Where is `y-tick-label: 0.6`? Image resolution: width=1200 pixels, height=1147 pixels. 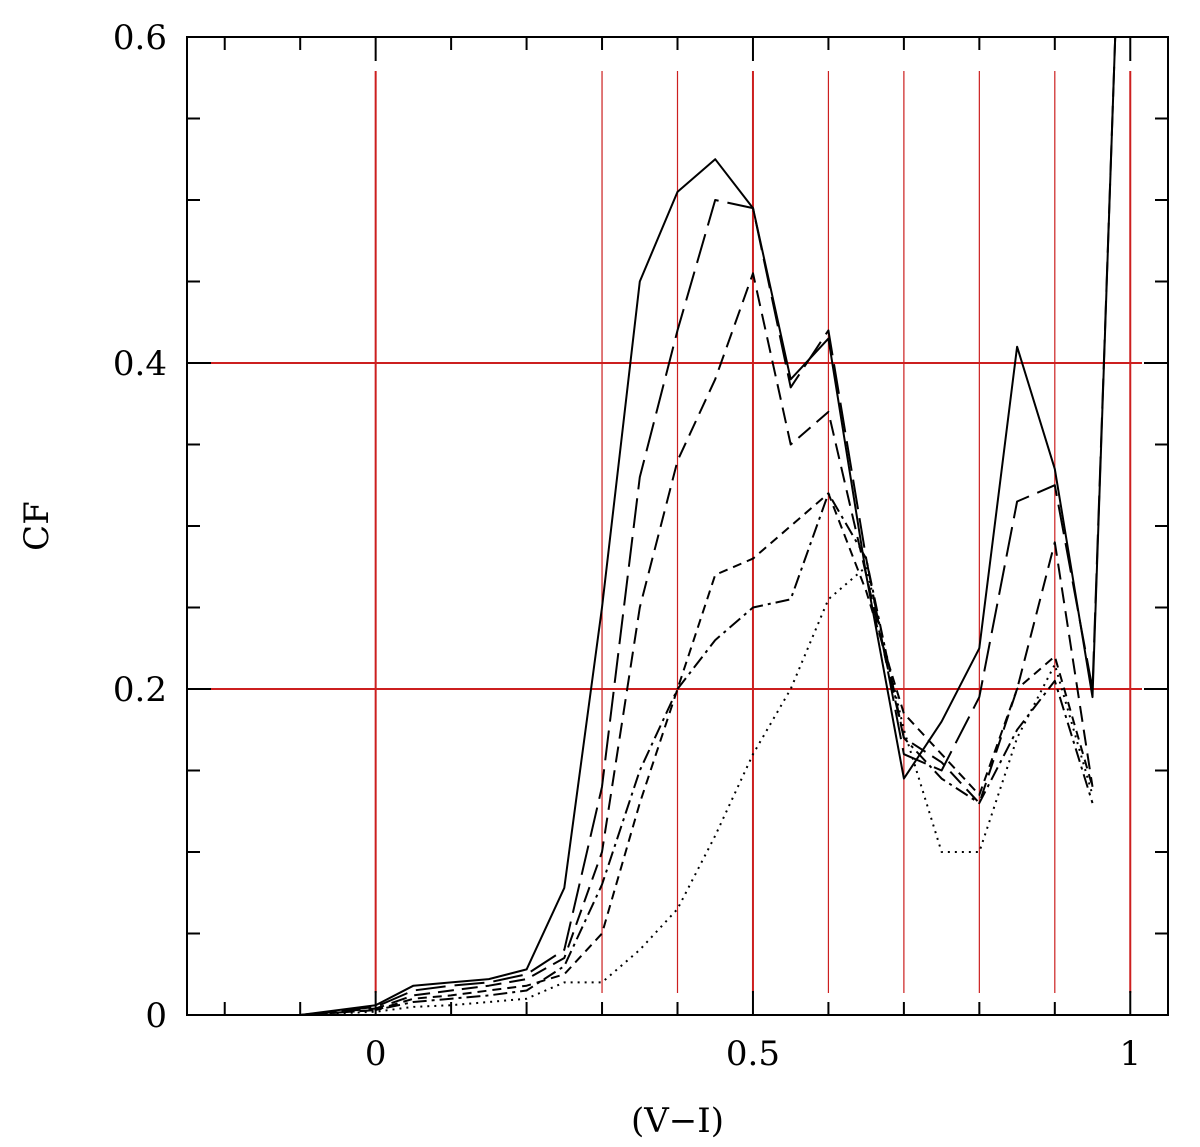 y-tick-label: 0.6 is located at coordinates (140, 38).